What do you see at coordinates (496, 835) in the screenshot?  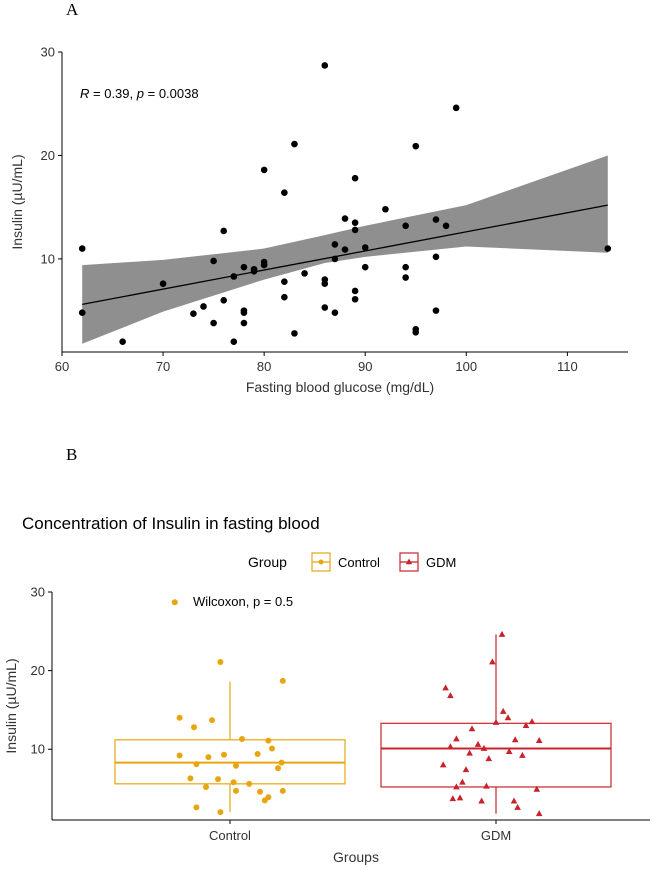 I see `x-tick-label: GDM` at bounding box center [496, 835].